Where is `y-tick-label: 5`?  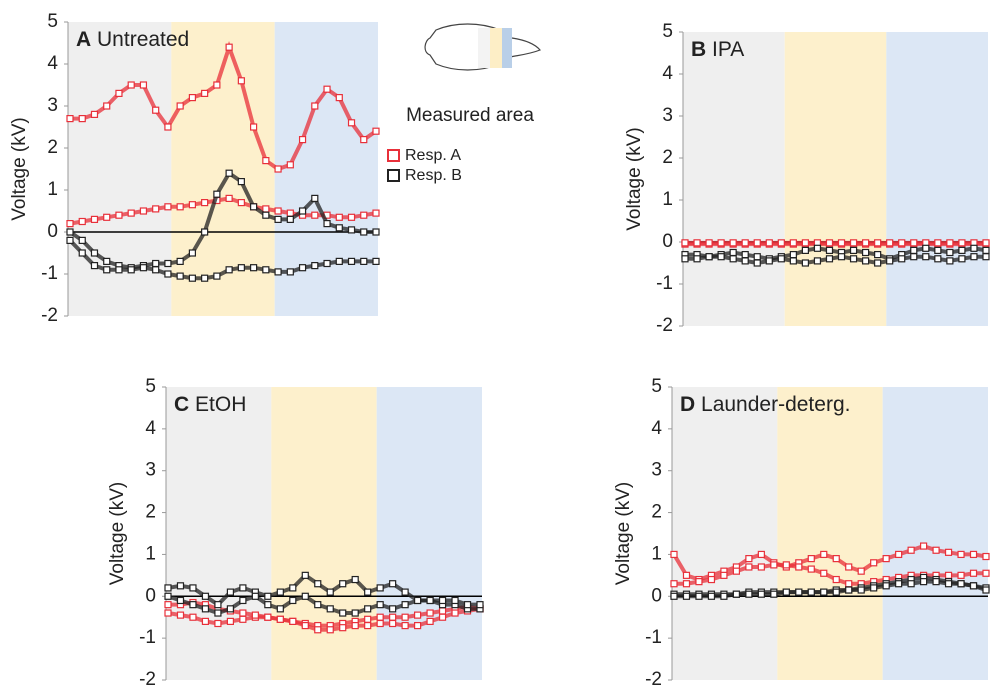
y-tick-label: 5 is located at coordinates (656, 386).